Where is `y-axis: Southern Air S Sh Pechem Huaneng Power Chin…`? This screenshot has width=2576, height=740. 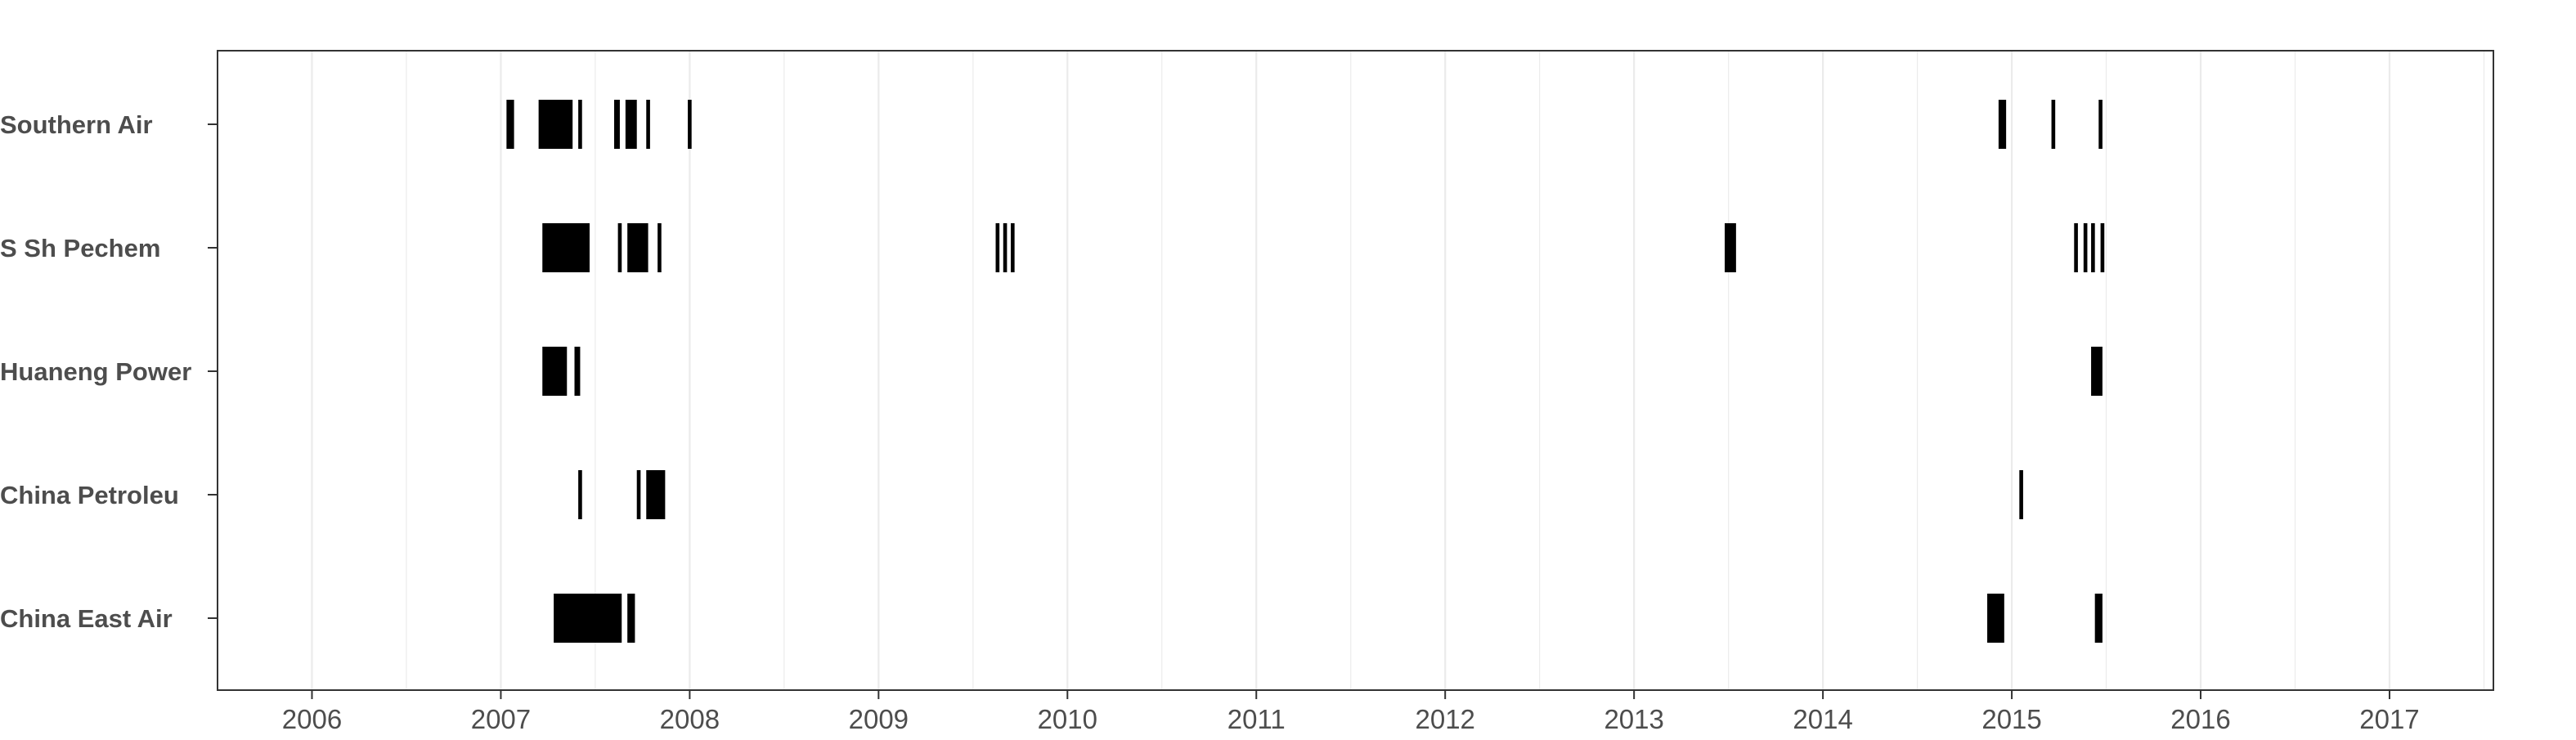
y-axis: Southern Air S Sh Pechem Huaneng Power Chin… is located at coordinates (109, 371).